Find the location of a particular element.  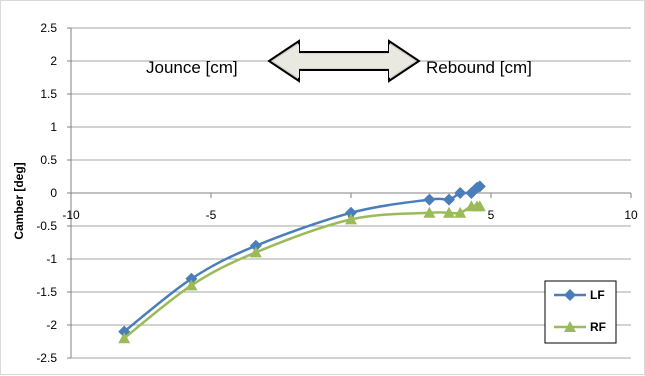

x-tick-label: 10 is located at coordinates (631, 215).